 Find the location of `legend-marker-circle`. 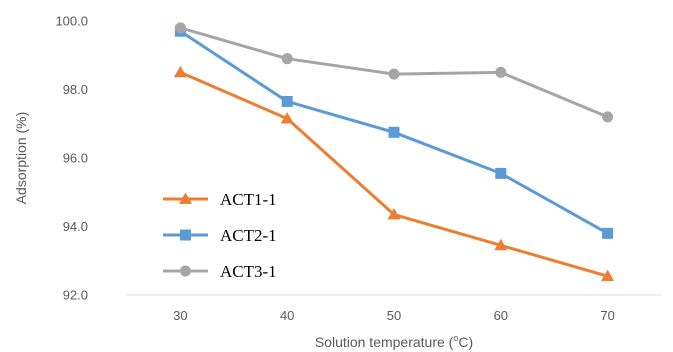

legend-marker-circle is located at coordinates (185, 271).